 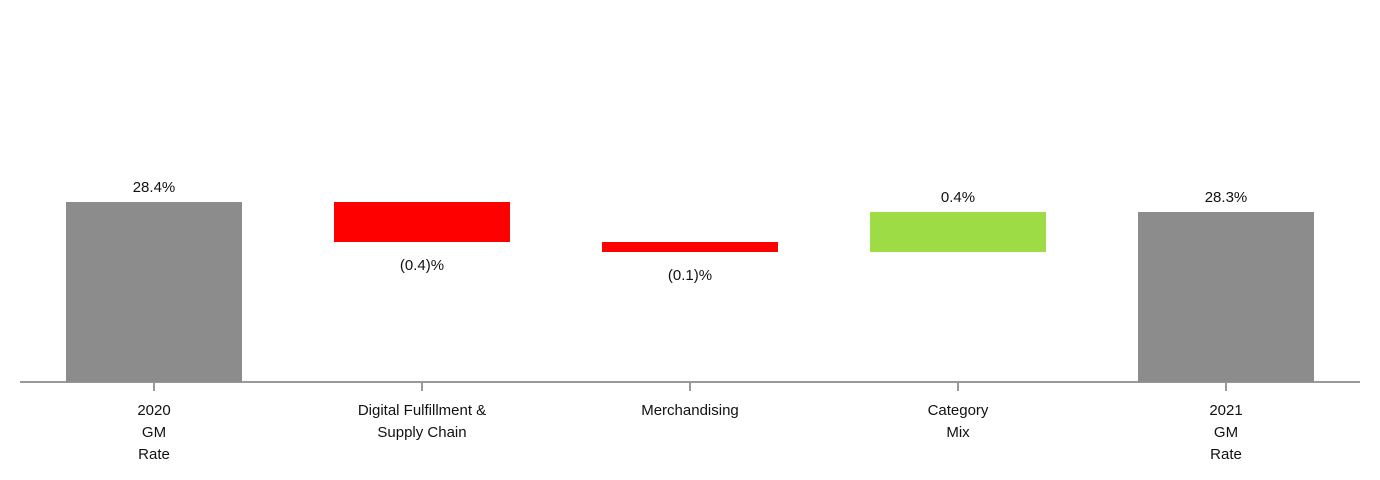 I want to click on value-label: (0.4)%, so click(x=422, y=265).